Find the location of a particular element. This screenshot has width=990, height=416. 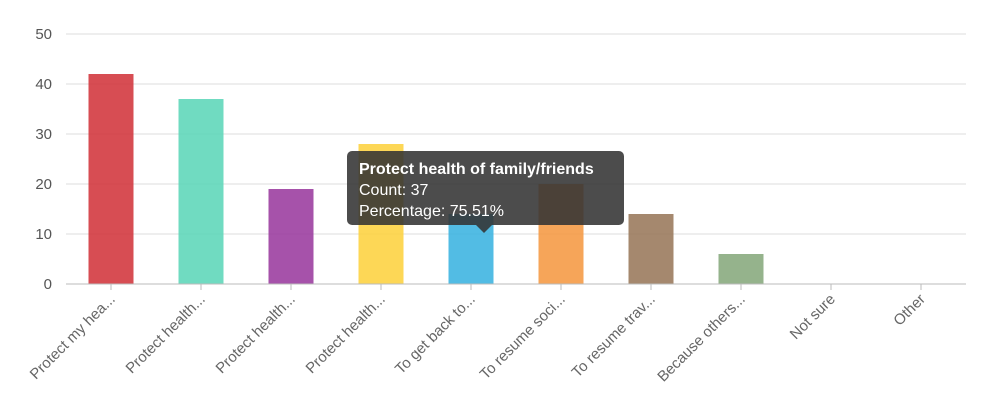

y-tick-label: 50 is located at coordinates (43, 34).